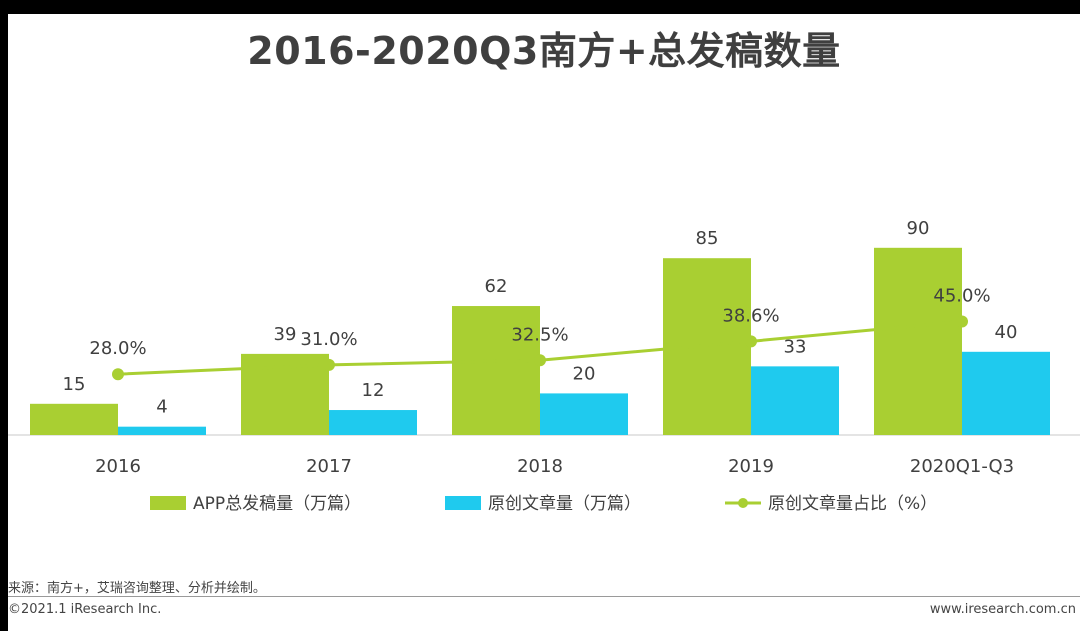 Image resolution: width=1080 pixels, height=631 pixels. I want to click on ratio-value-label: 28.0%, so click(117, 348).